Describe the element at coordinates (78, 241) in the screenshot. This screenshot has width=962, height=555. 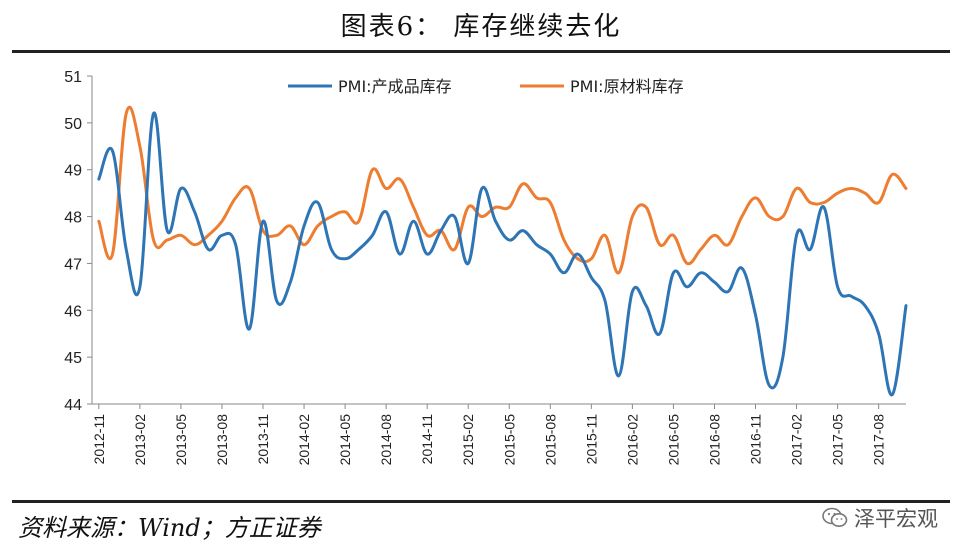
I see `y-axis: 51 50 49 48 47 46 45 44` at that location.